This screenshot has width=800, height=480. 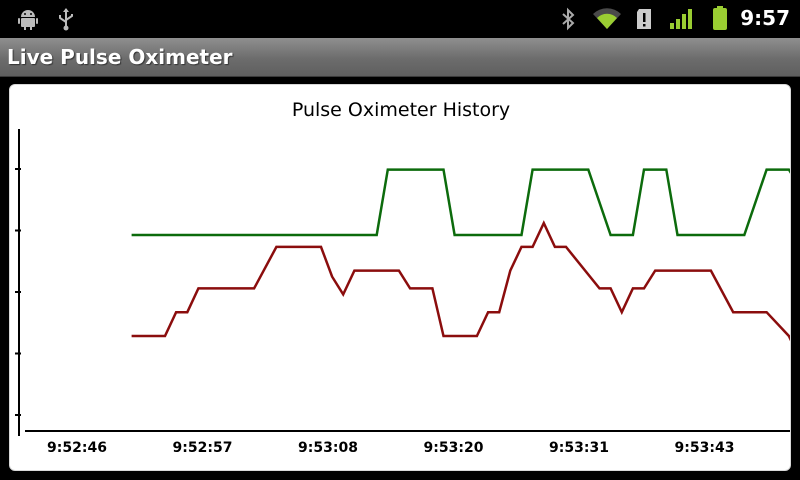 What do you see at coordinates (705, 448) in the screenshot?
I see `x-tick-label: 9:53:43` at bounding box center [705, 448].